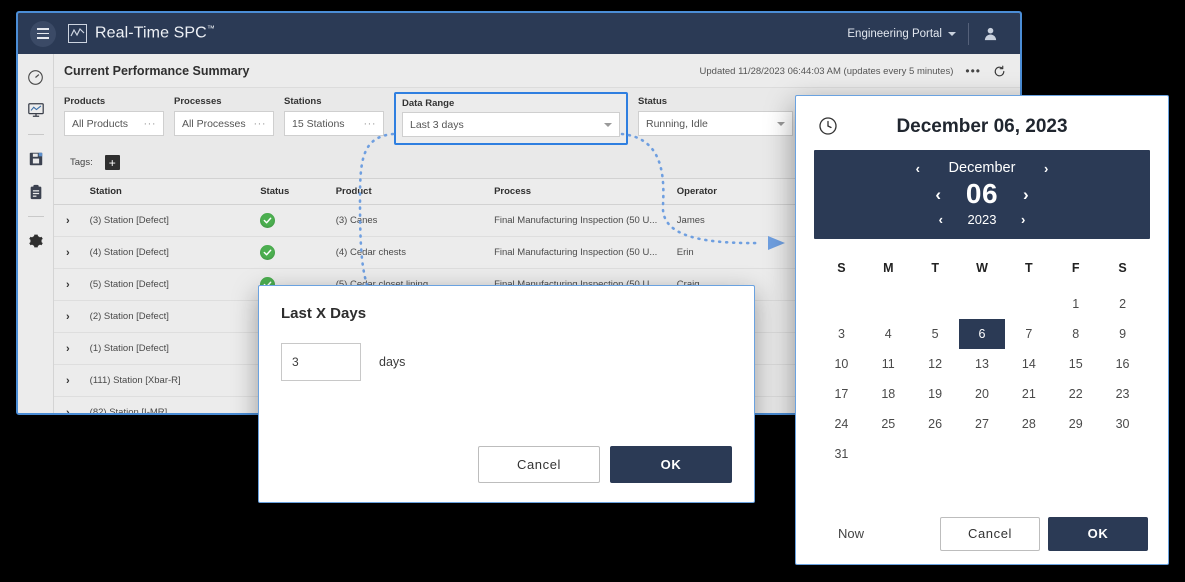  What do you see at coordinates (1026, 194) in the screenshot?
I see `next-day-icon: ›` at bounding box center [1026, 194].